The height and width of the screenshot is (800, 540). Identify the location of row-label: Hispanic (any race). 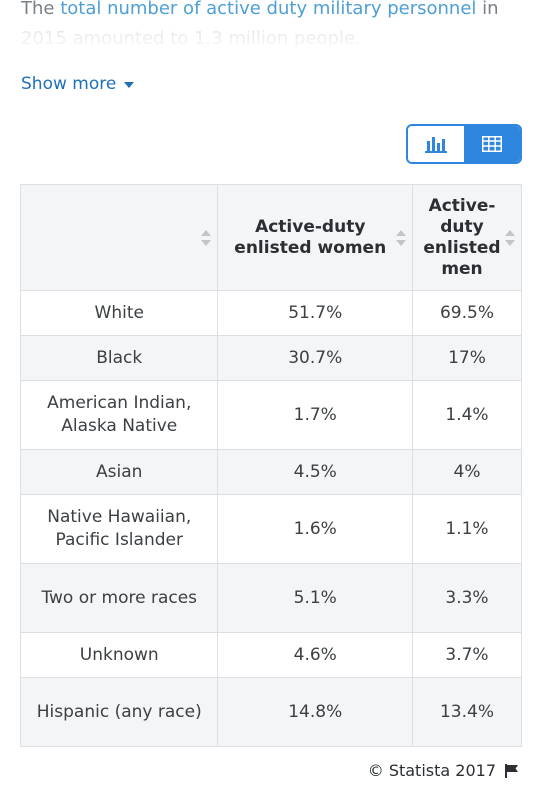
(119, 712).